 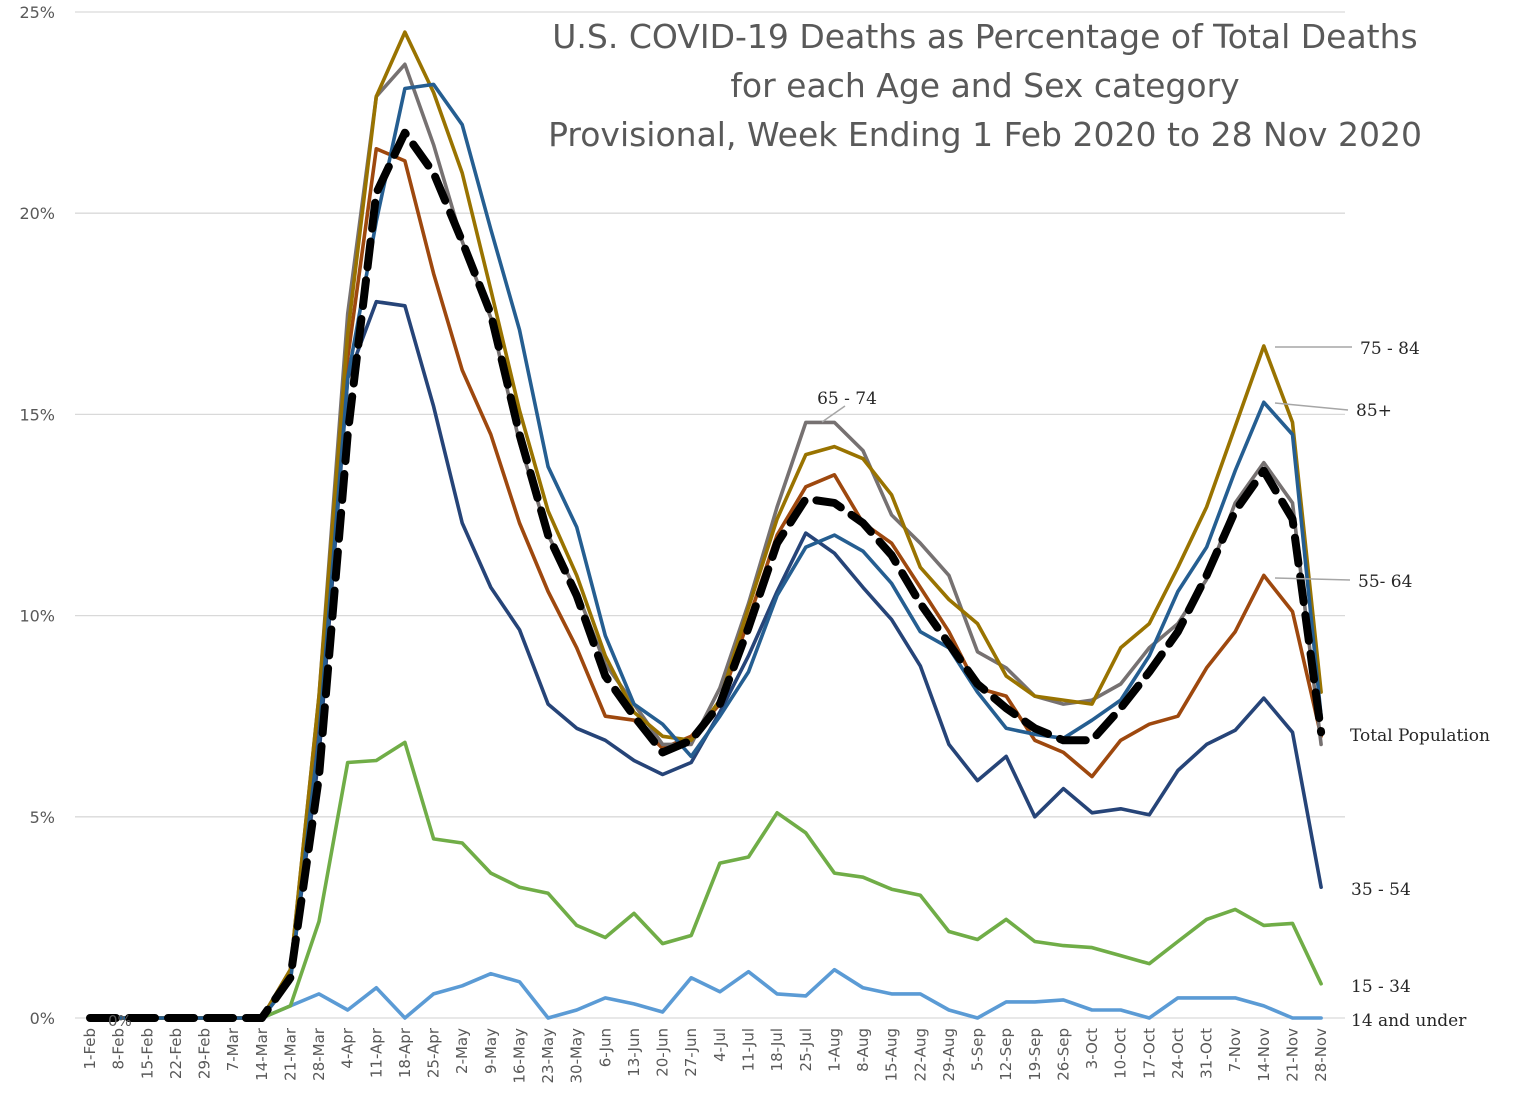 I want to click on x-tick-label: 17-Oct, so click(x=1149, y=1053).